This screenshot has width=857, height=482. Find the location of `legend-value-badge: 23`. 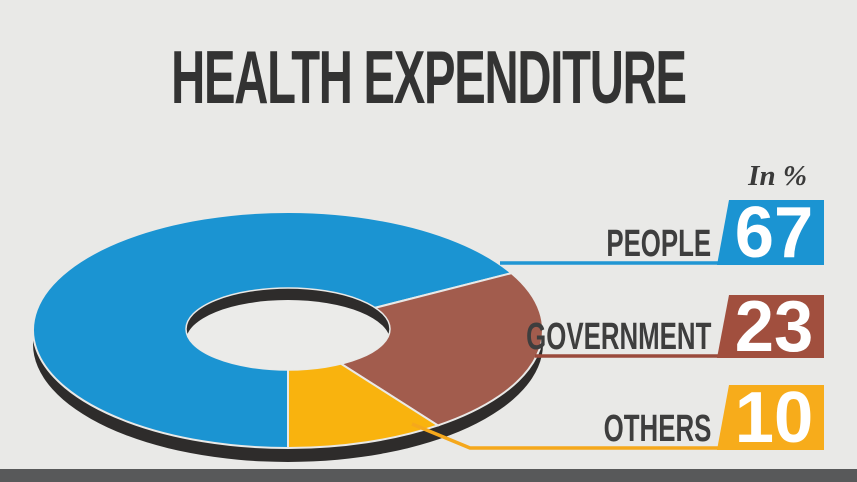

legend-value-badge: 23 is located at coordinates (770, 326).